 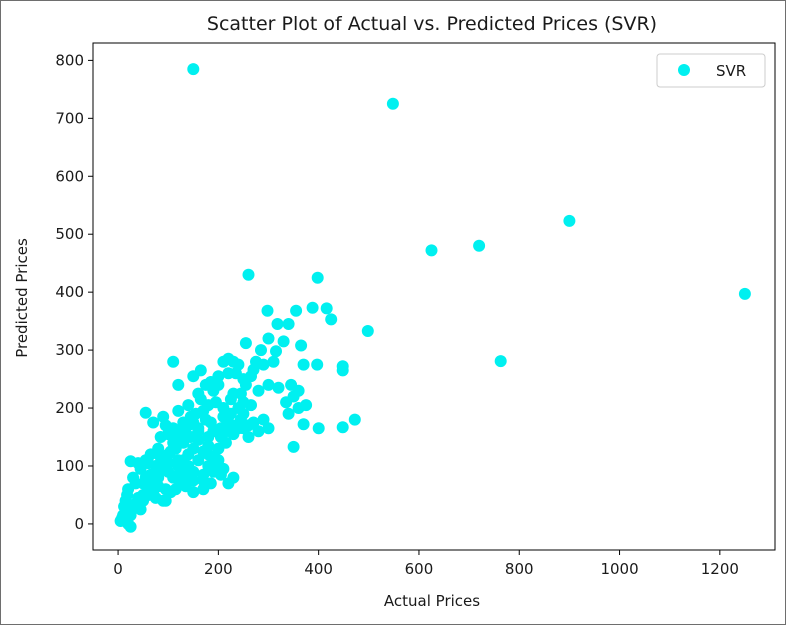 I want to click on y-tick-label: 0, so click(x=79, y=524).